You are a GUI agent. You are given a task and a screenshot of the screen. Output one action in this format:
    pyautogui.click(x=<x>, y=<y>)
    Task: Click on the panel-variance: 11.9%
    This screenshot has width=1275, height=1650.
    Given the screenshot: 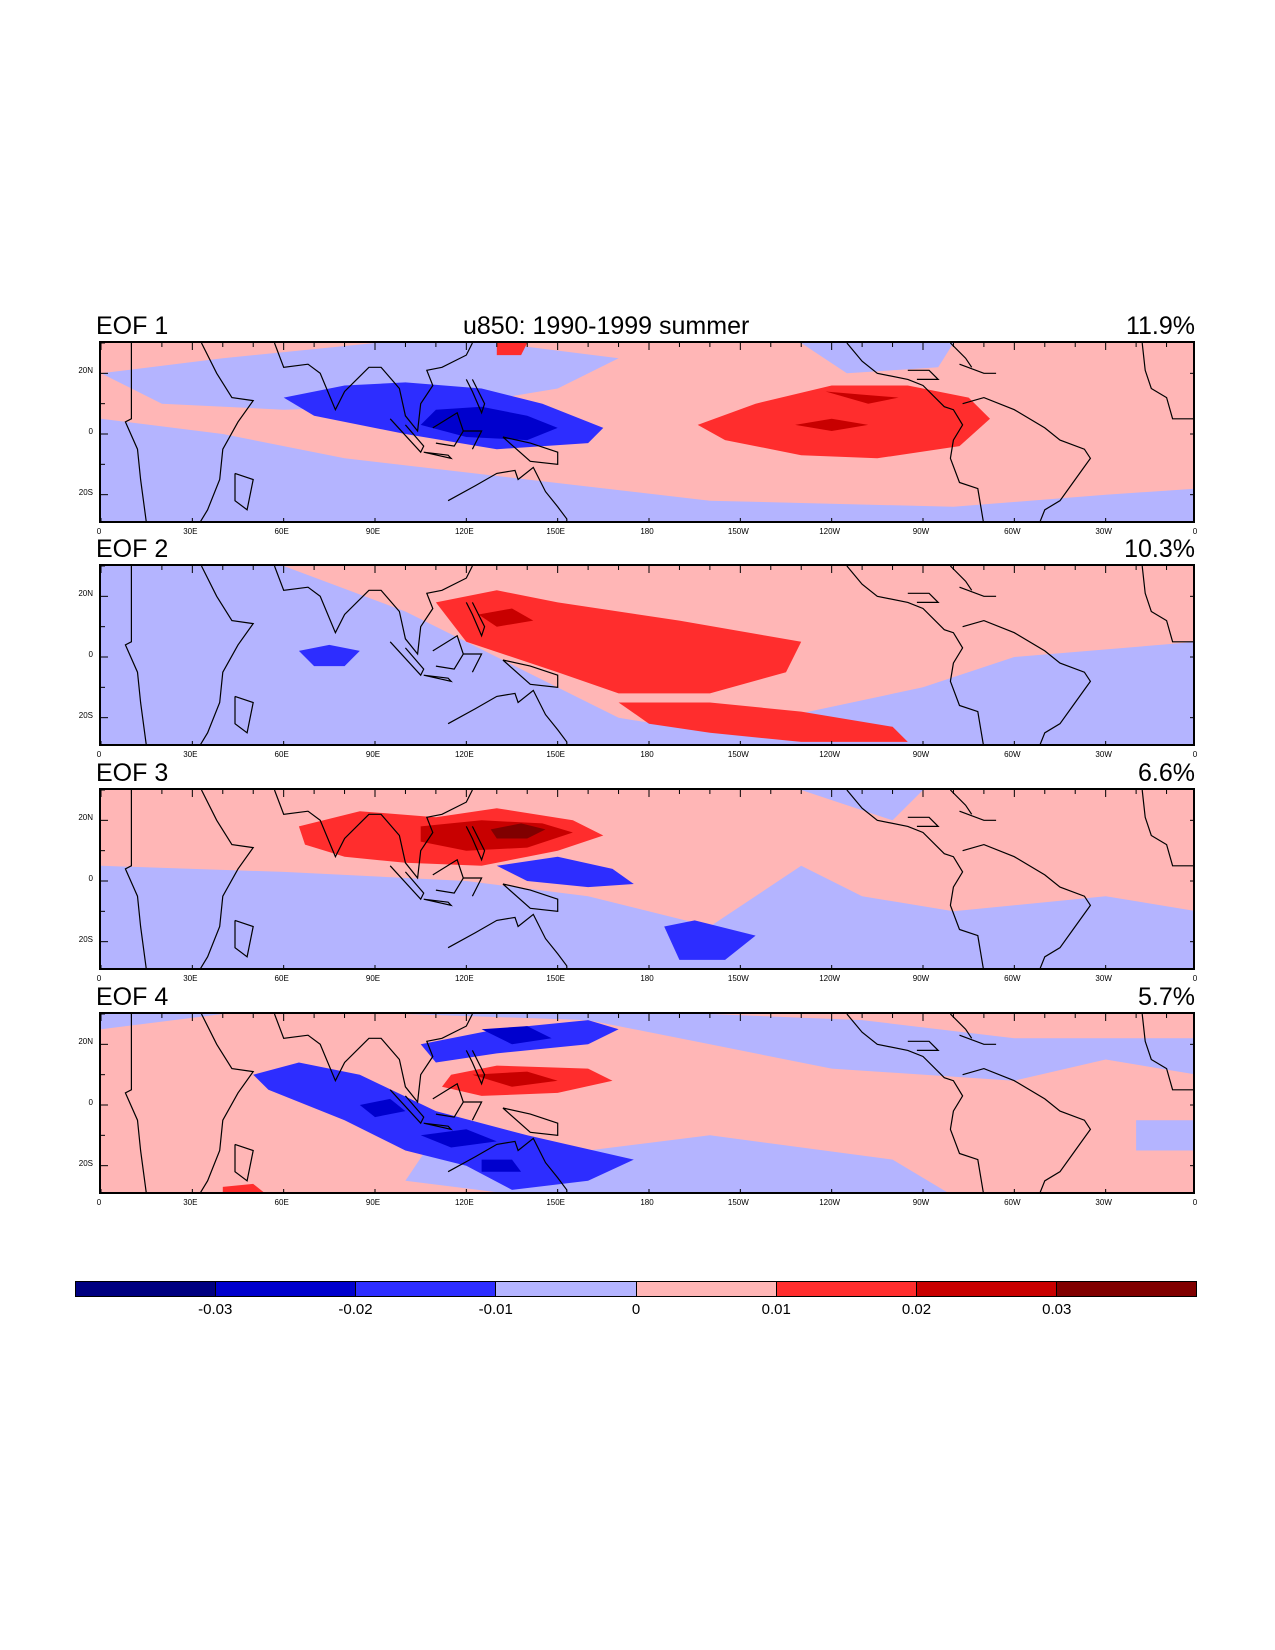 What is the action you would take?
    pyautogui.click(x=1160, y=326)
    